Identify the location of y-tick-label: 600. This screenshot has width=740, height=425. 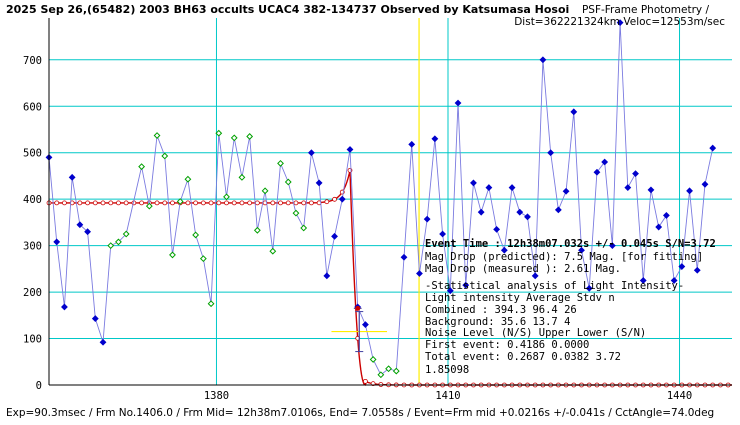
(32, 107).